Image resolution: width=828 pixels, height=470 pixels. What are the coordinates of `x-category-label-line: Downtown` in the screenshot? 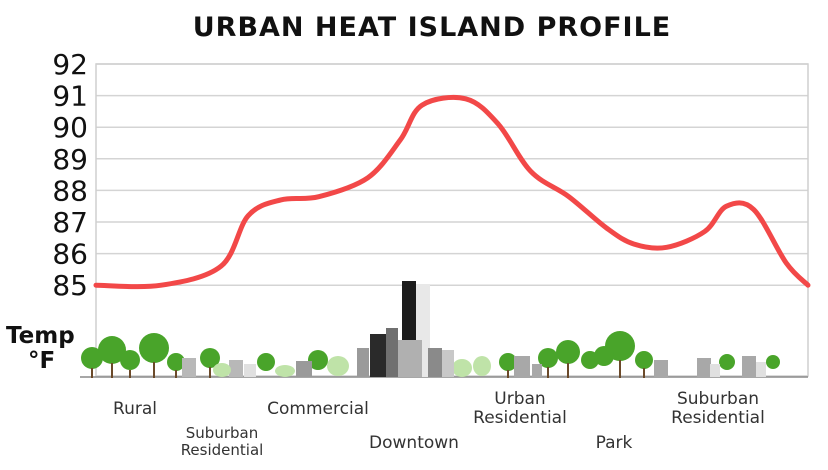 It's located at (414, 443).